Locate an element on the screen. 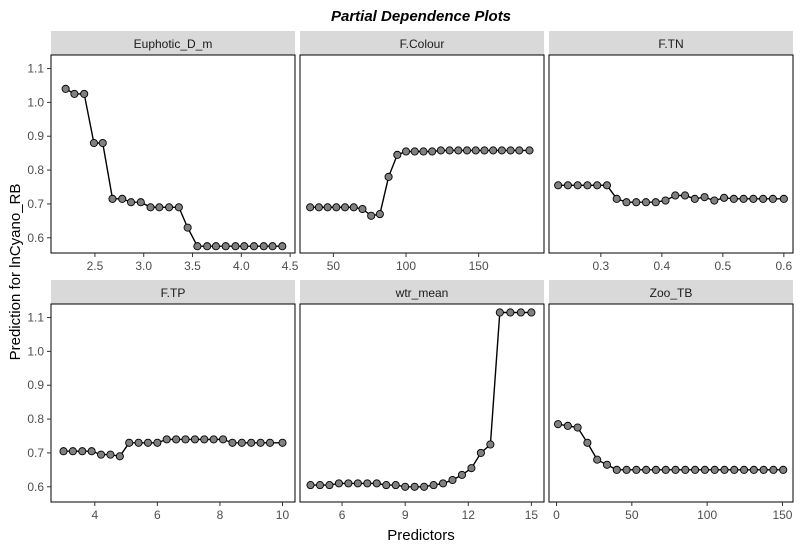 The width and height of the screenshot is (800, 550). x-tick-label-euphotic-d-m: 4.5 is located at coordinates (290, 266).